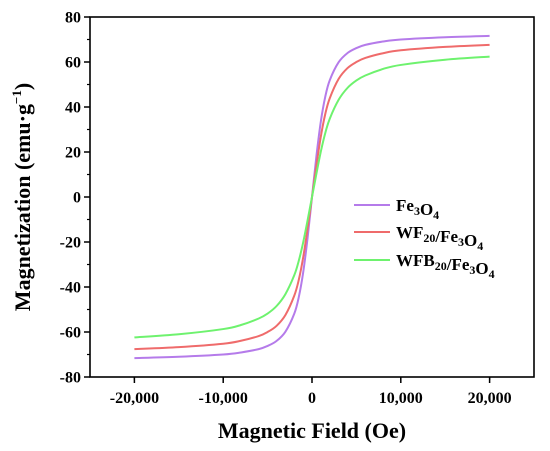 The image size is (550, 451). What do you see at coordinates (73, 108) in the screenshot?
I see `y-tick-label: 40` at bounding box center [73, 108].